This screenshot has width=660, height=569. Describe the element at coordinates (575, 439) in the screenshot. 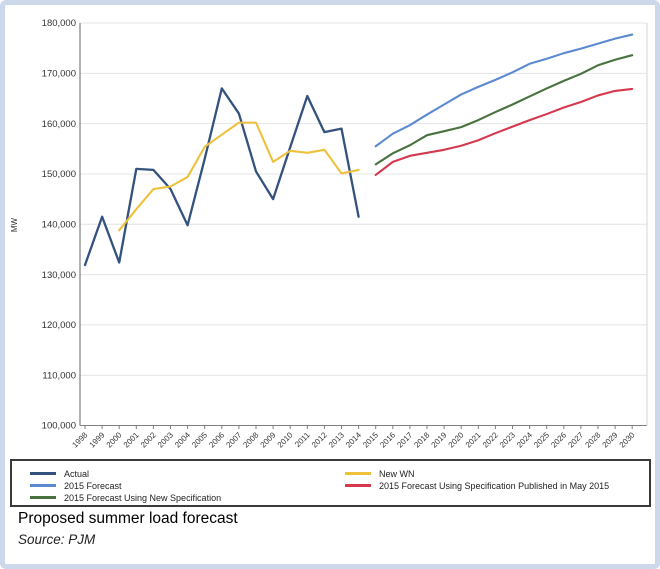

I see `svg-text: 2027` at that location.